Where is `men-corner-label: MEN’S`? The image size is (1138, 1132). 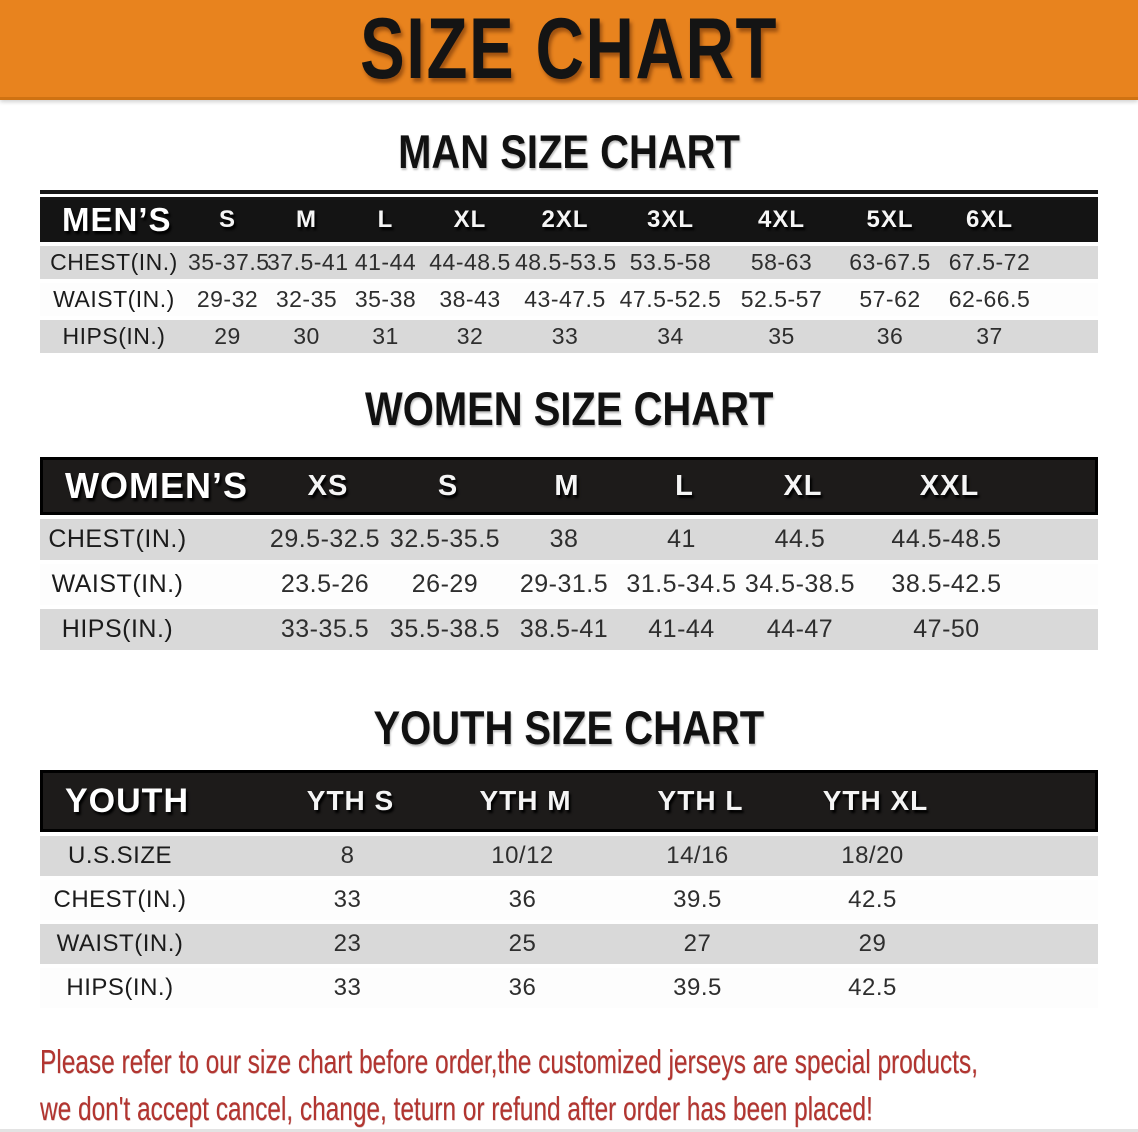 men-corner-label: MEN’S is located at coordinates (117, 219).